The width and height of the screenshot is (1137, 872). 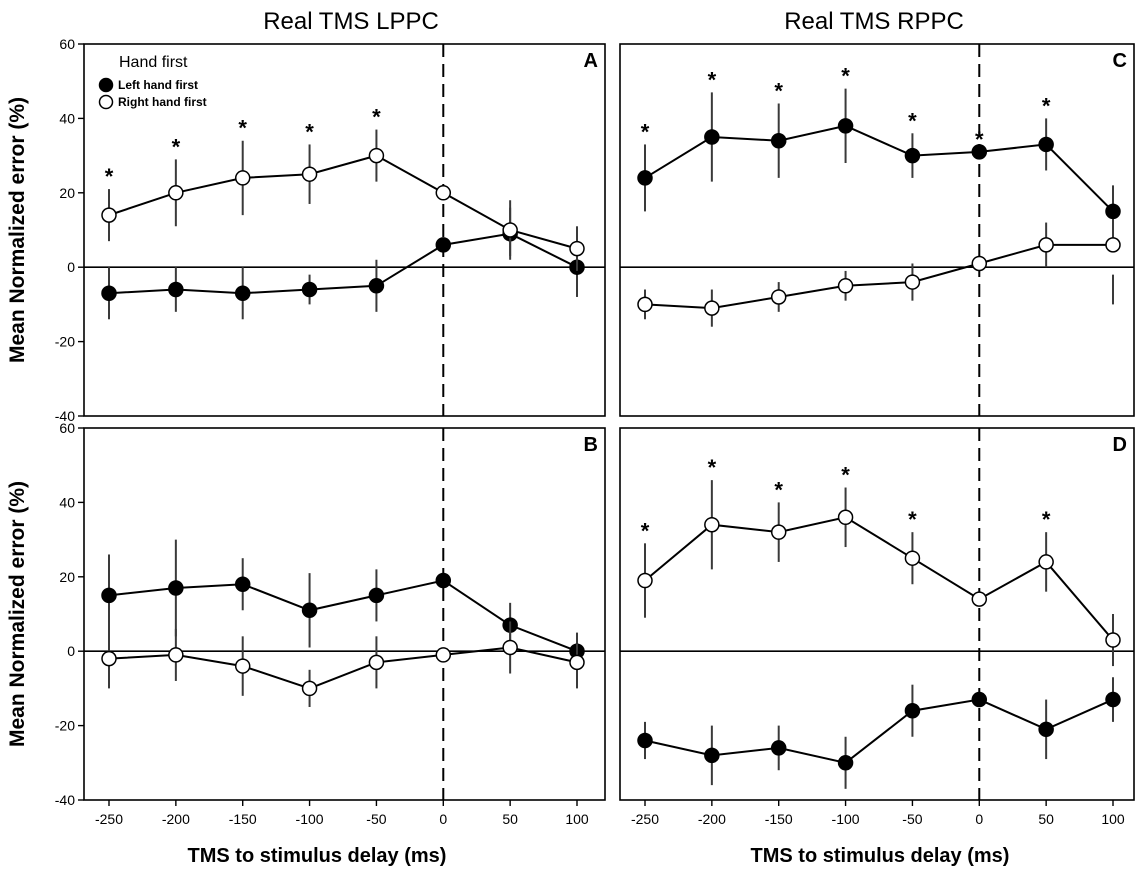 What do you see at coordinates (162, 102) in the screenshot?
I see `legend-item-right-hand: Right hand first` at bounding box center [162, 102].